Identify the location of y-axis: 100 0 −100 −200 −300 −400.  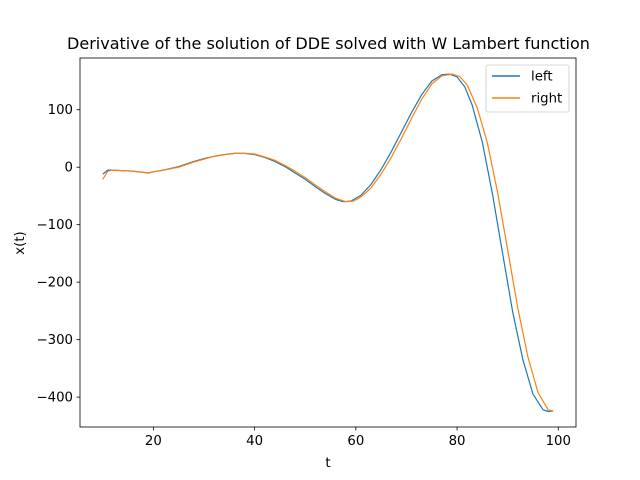
(58, 254).